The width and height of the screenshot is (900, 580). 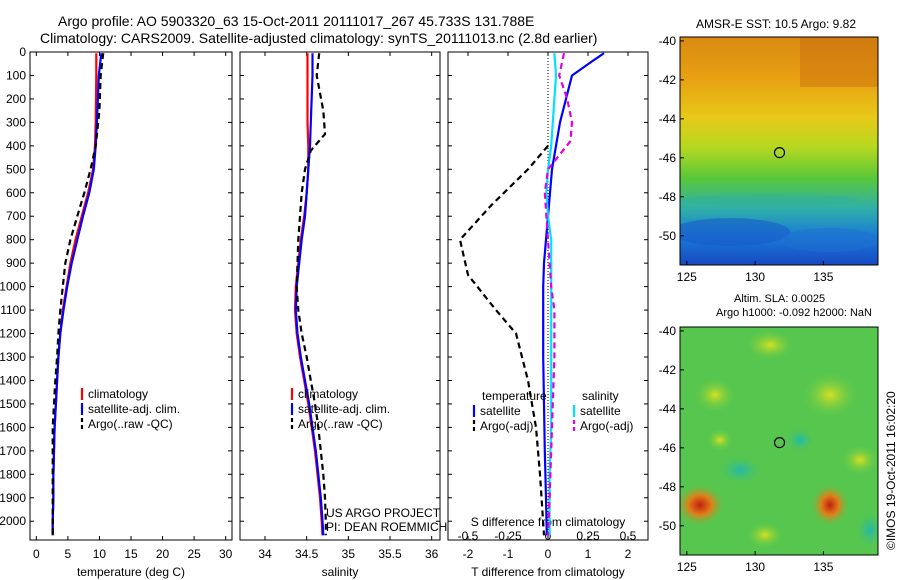 I want to click on imos-timestamp: ©IMOS 19-Oct-2011 16:02:20, so click(x=891, y=470).